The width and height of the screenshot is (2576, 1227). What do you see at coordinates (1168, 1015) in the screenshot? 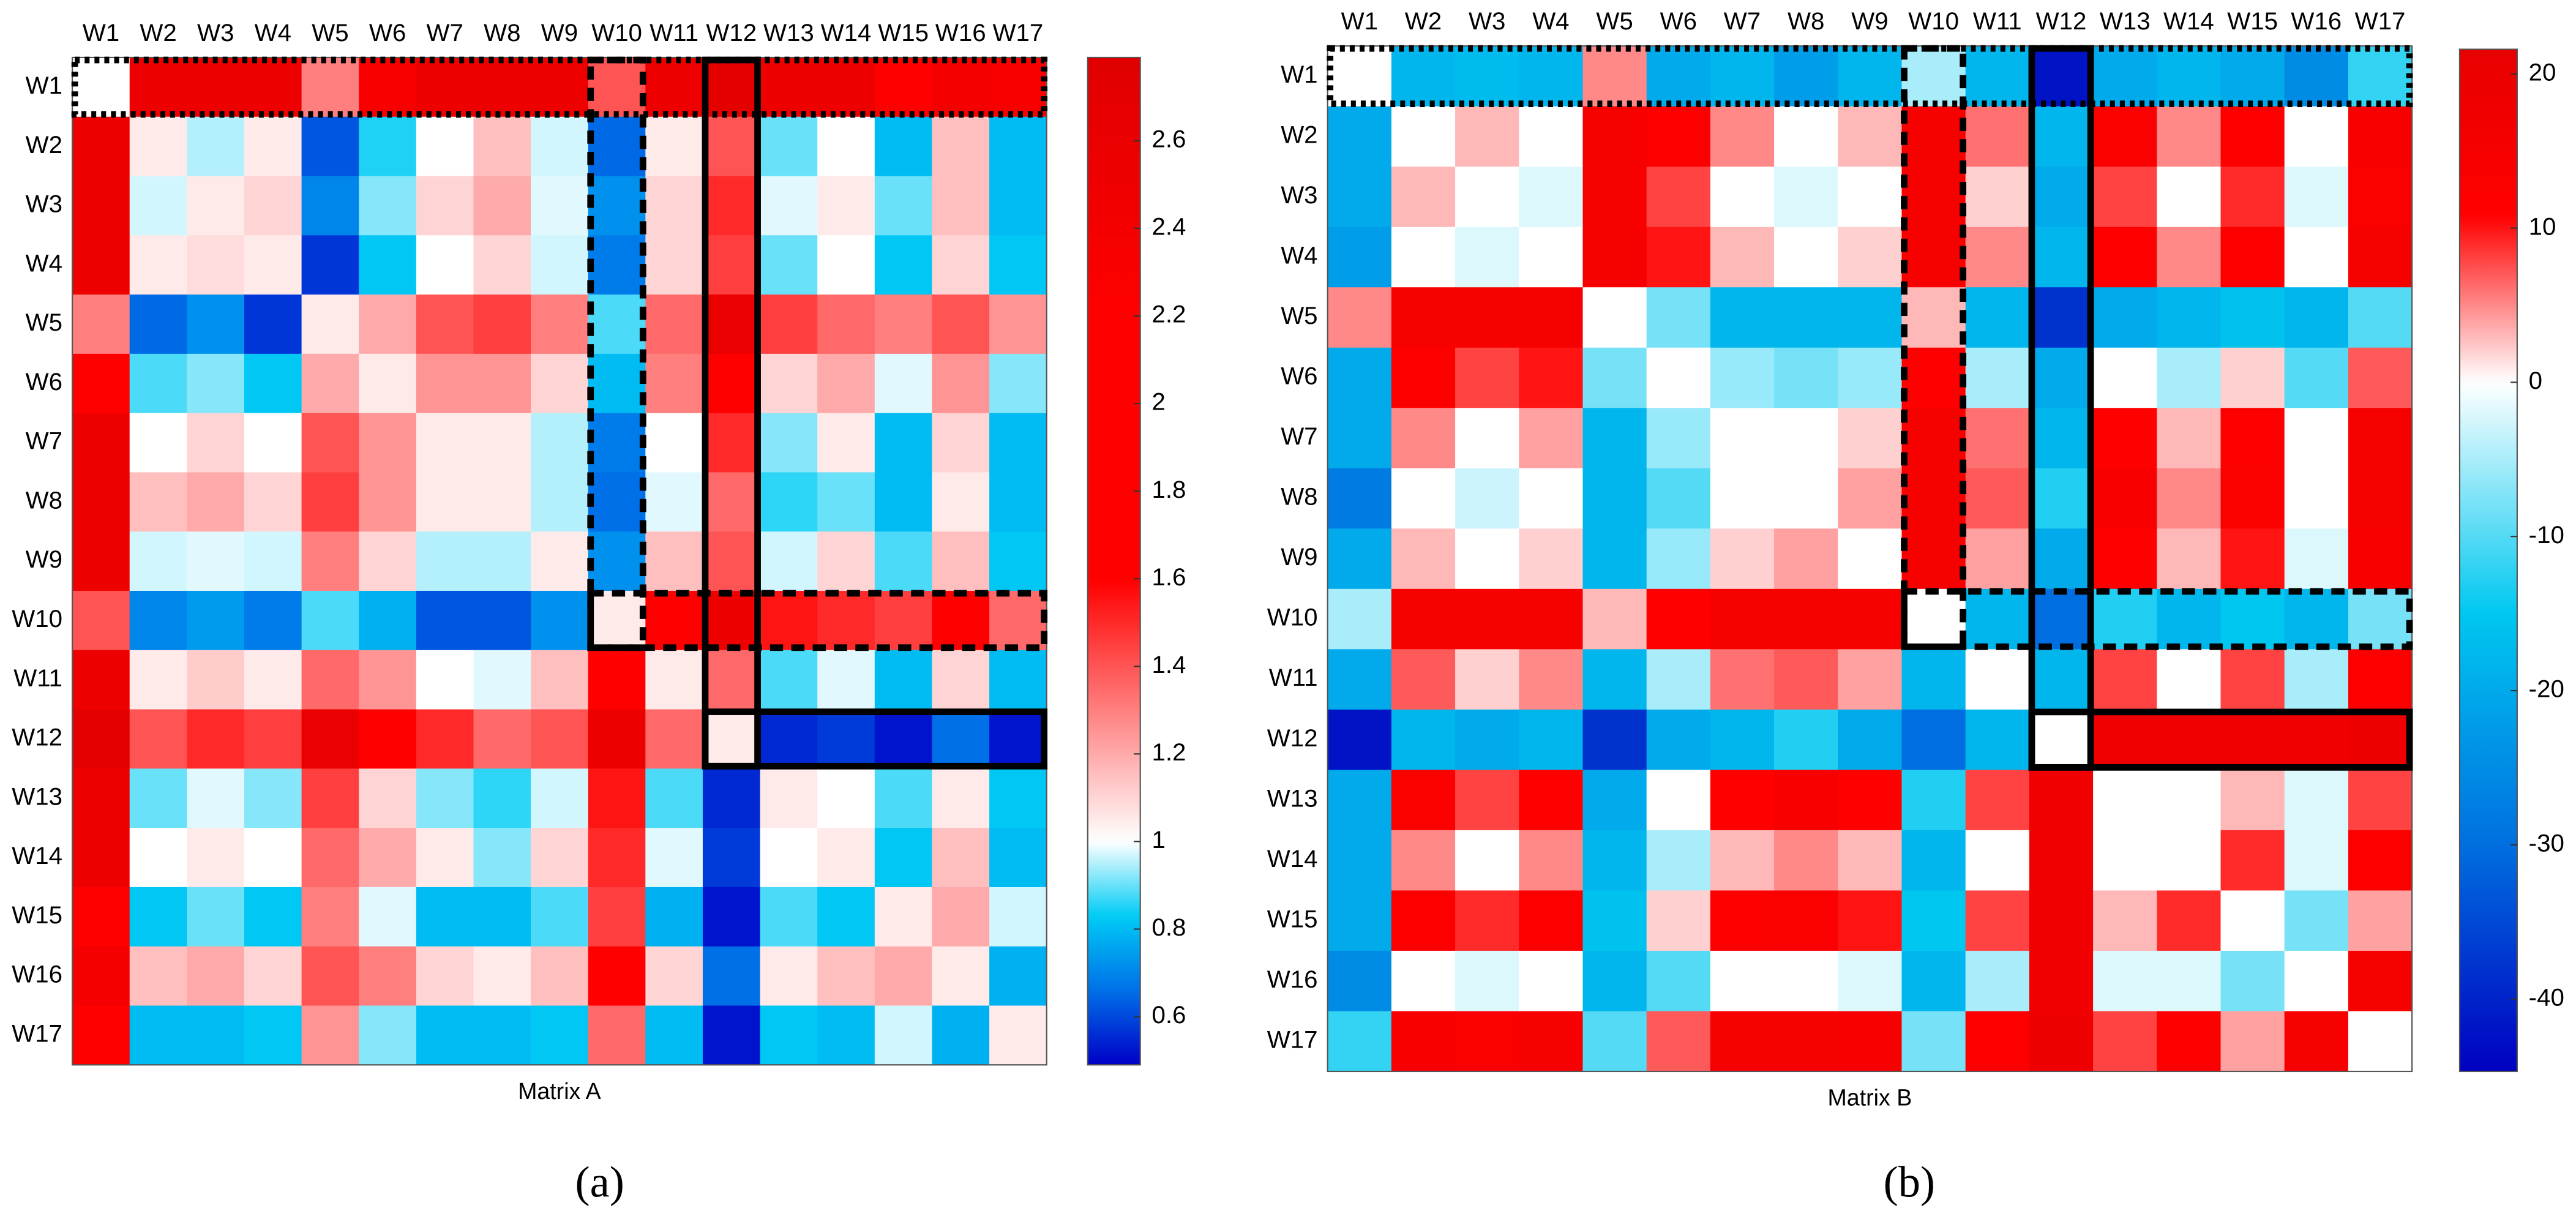
I see `colorbar-tick-label: 0.6` at bounding box center [1168, 1015].